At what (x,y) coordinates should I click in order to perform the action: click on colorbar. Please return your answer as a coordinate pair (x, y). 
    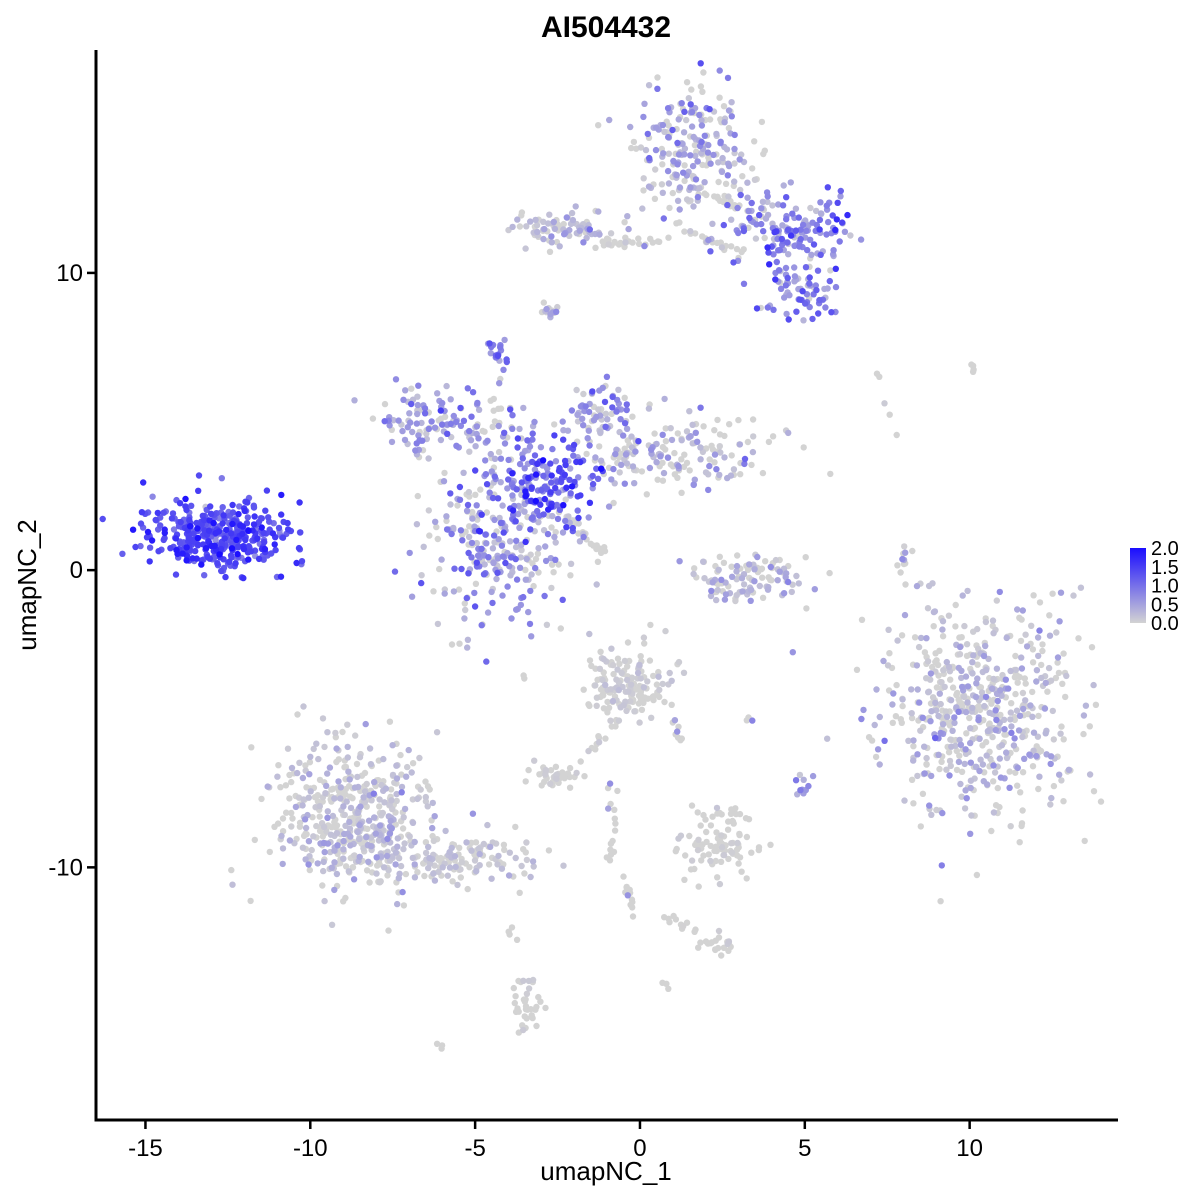
    Looking at the image, I should click on (1138, 585).